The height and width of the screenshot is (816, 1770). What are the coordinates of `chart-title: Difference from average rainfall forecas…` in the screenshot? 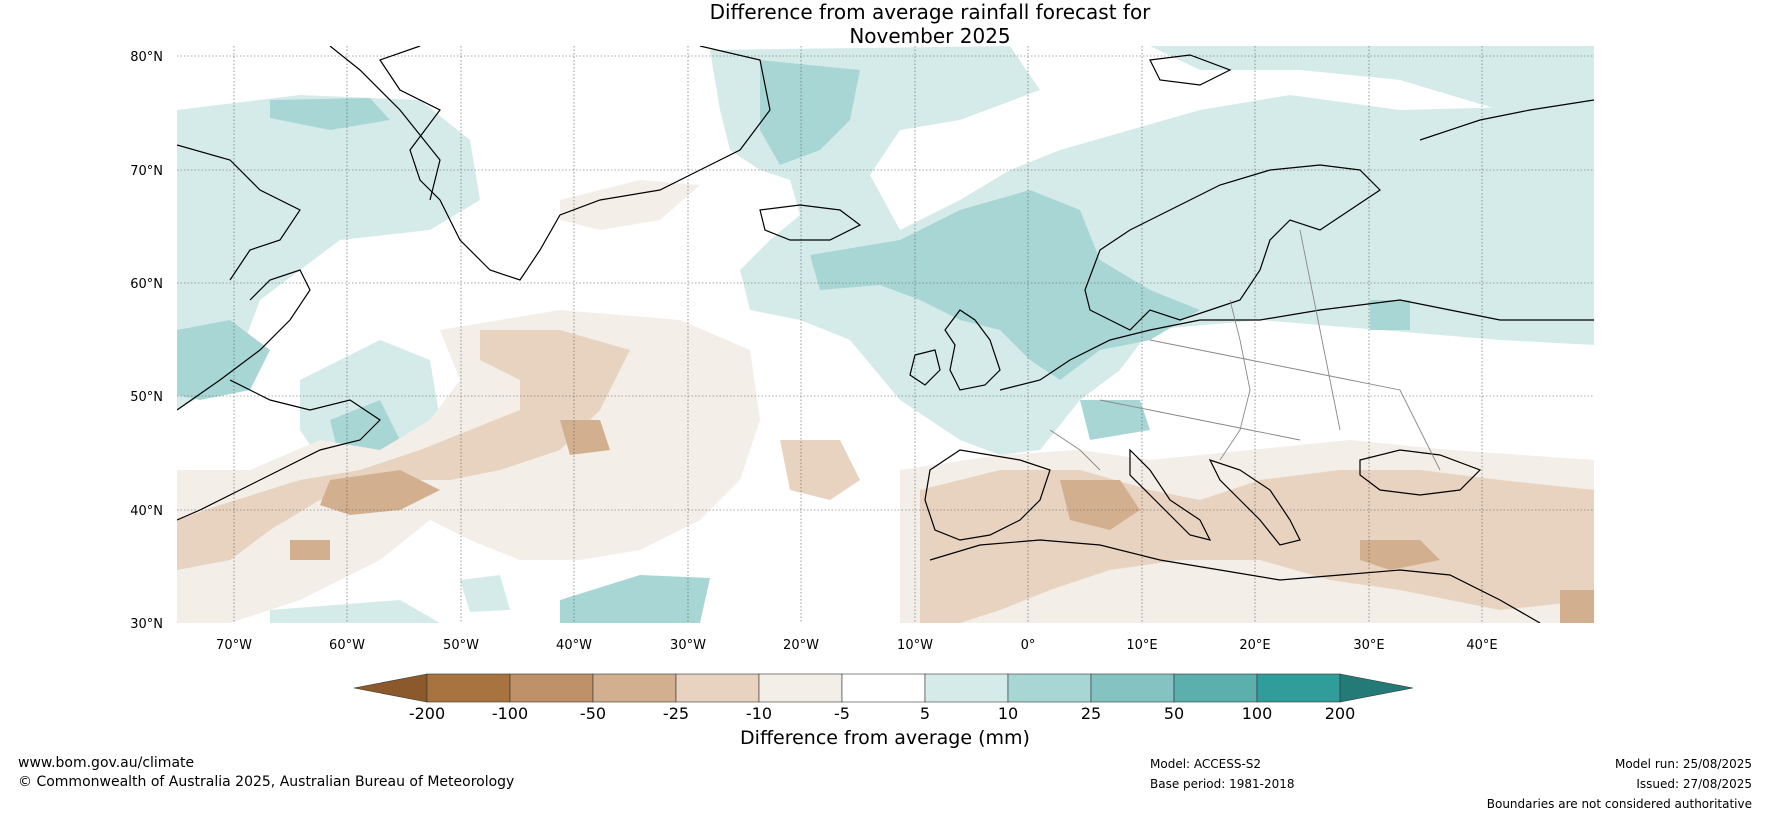 It's located at (885, 24).